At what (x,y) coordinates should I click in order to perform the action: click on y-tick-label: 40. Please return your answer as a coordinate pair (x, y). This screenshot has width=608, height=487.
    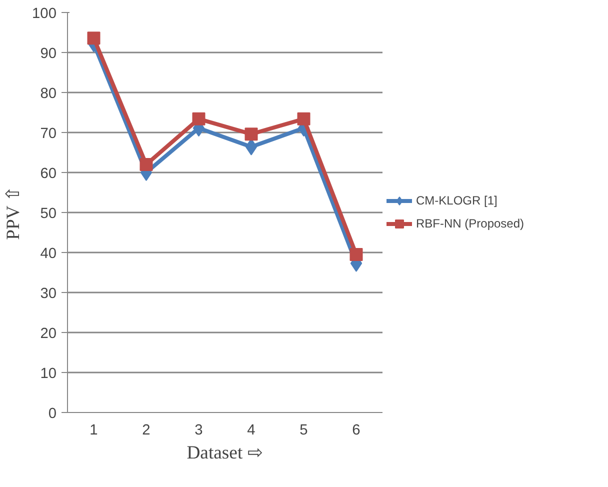
    Looking at the image, I should click on (48, 254).